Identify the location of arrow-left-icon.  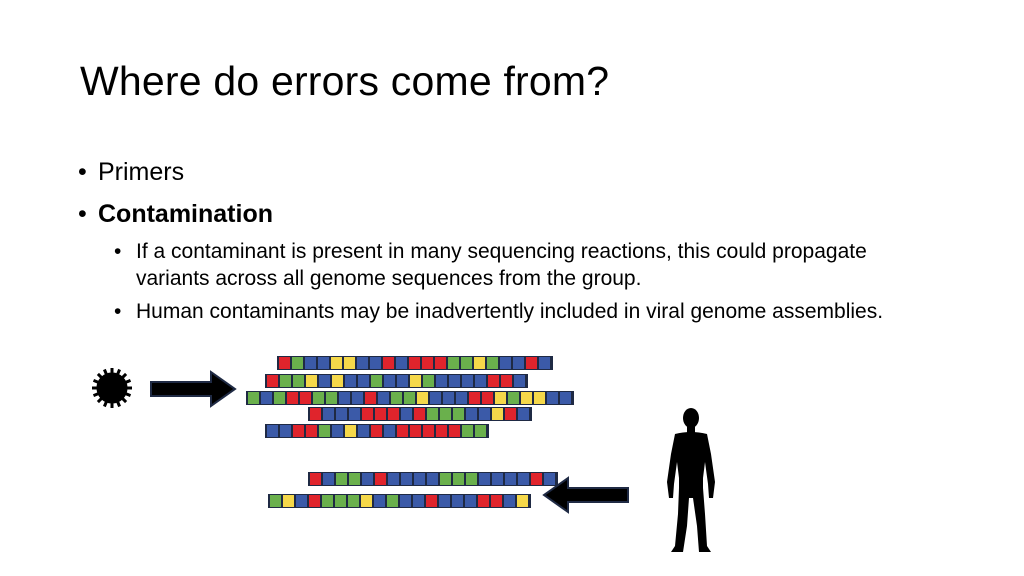
(585, 495).